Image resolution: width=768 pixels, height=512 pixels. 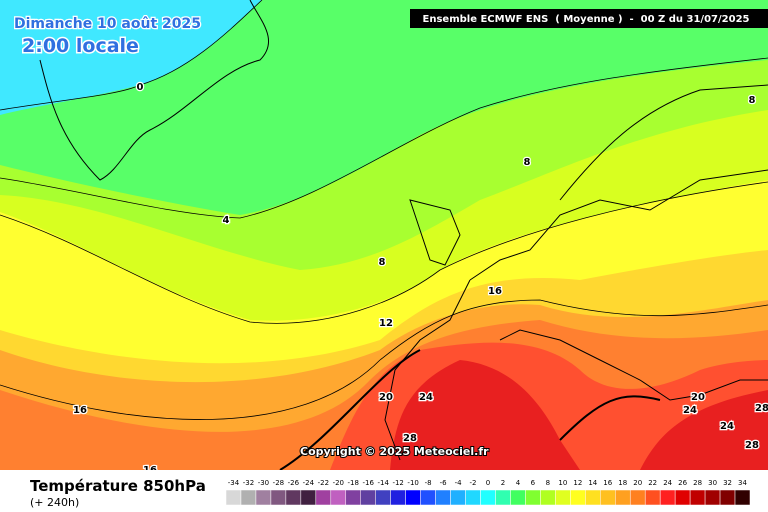 I want to click on legend-value: -20, so click(x=338, y=483).